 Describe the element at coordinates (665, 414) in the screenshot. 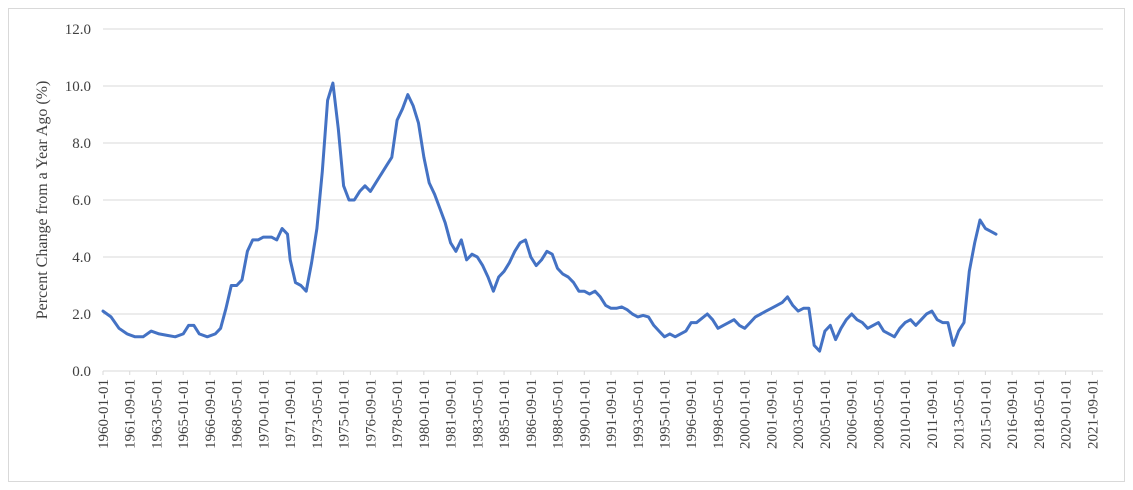

I see `x-tick-label: 1995-01-01` at that location.